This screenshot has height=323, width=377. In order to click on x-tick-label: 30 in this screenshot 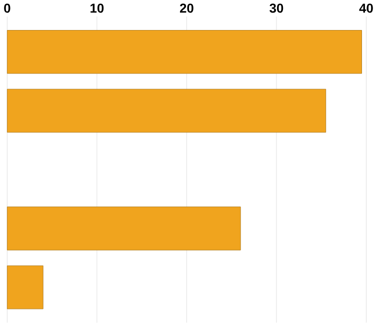, I will do `click(277, 8)`.